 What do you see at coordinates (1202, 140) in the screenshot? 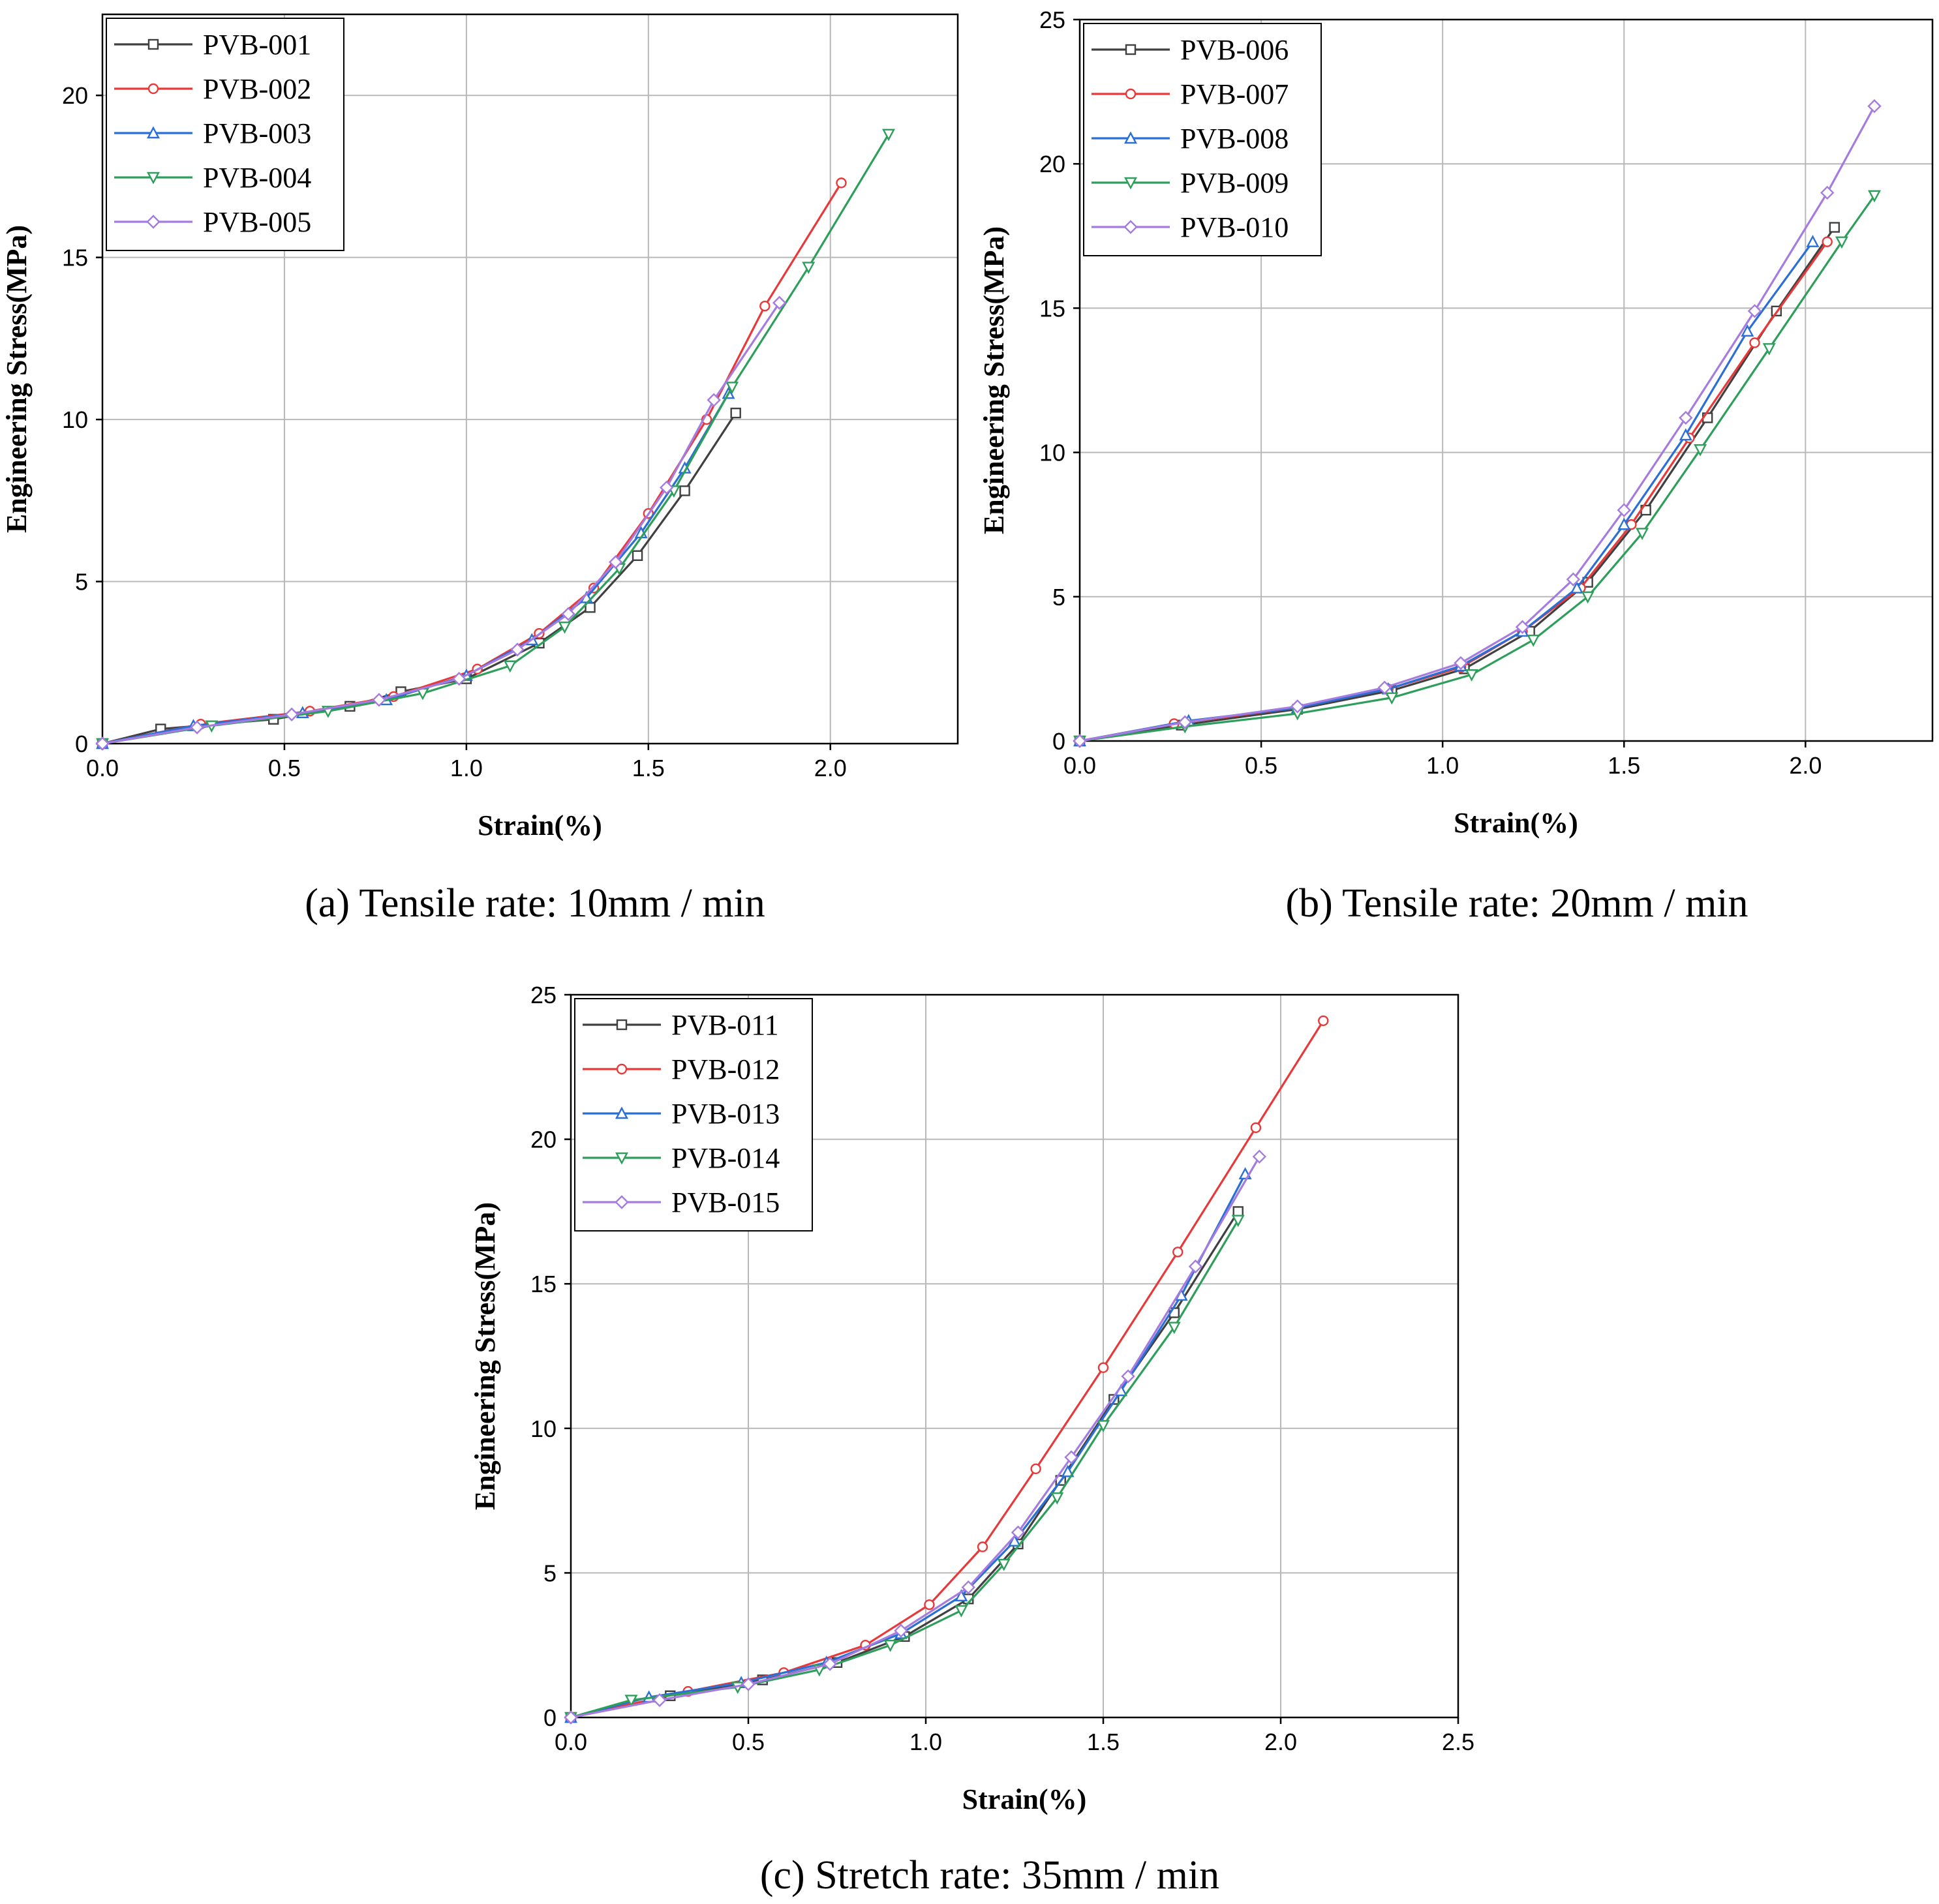
I see `legend: PVB-006 PVB-007 PVB-008 PVB-009 PVB-010` at bounding box center [1202, 140].